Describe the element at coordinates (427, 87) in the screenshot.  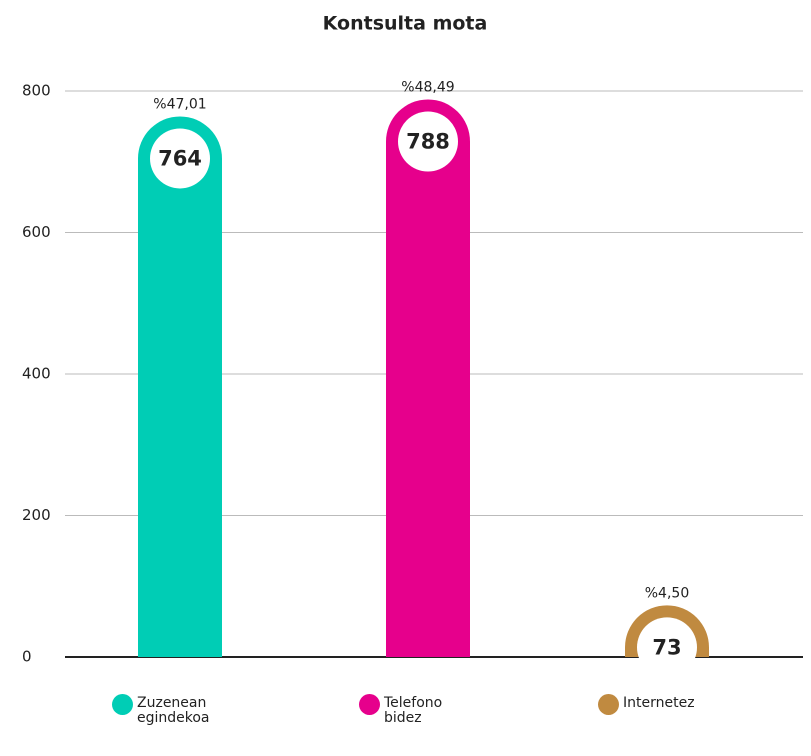
I see `share-label: %48,49` at that location.